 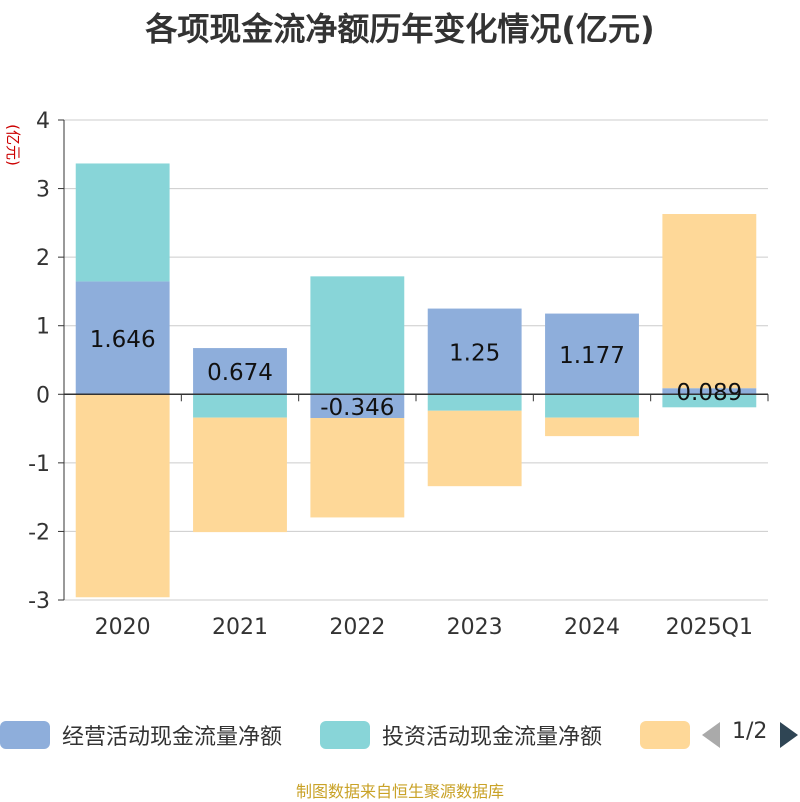 I want to click on data-label-2023-series-0: 1.25, so click(x=474, y=353).